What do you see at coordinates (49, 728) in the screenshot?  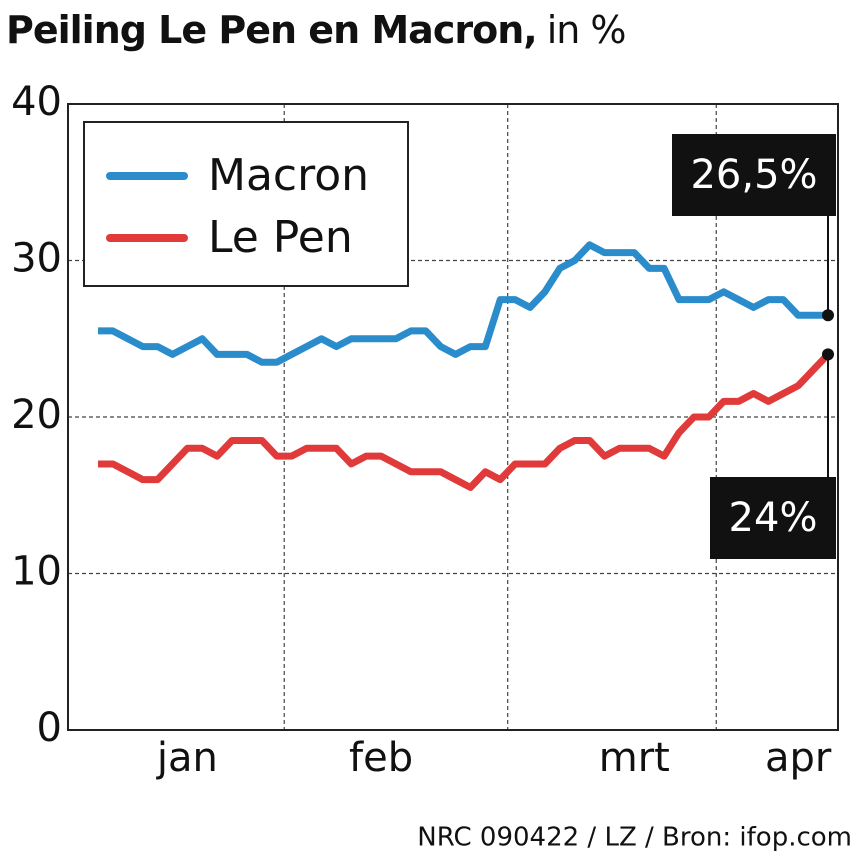 I see `y-tick-label: 0` at bounding box center [49, 728].